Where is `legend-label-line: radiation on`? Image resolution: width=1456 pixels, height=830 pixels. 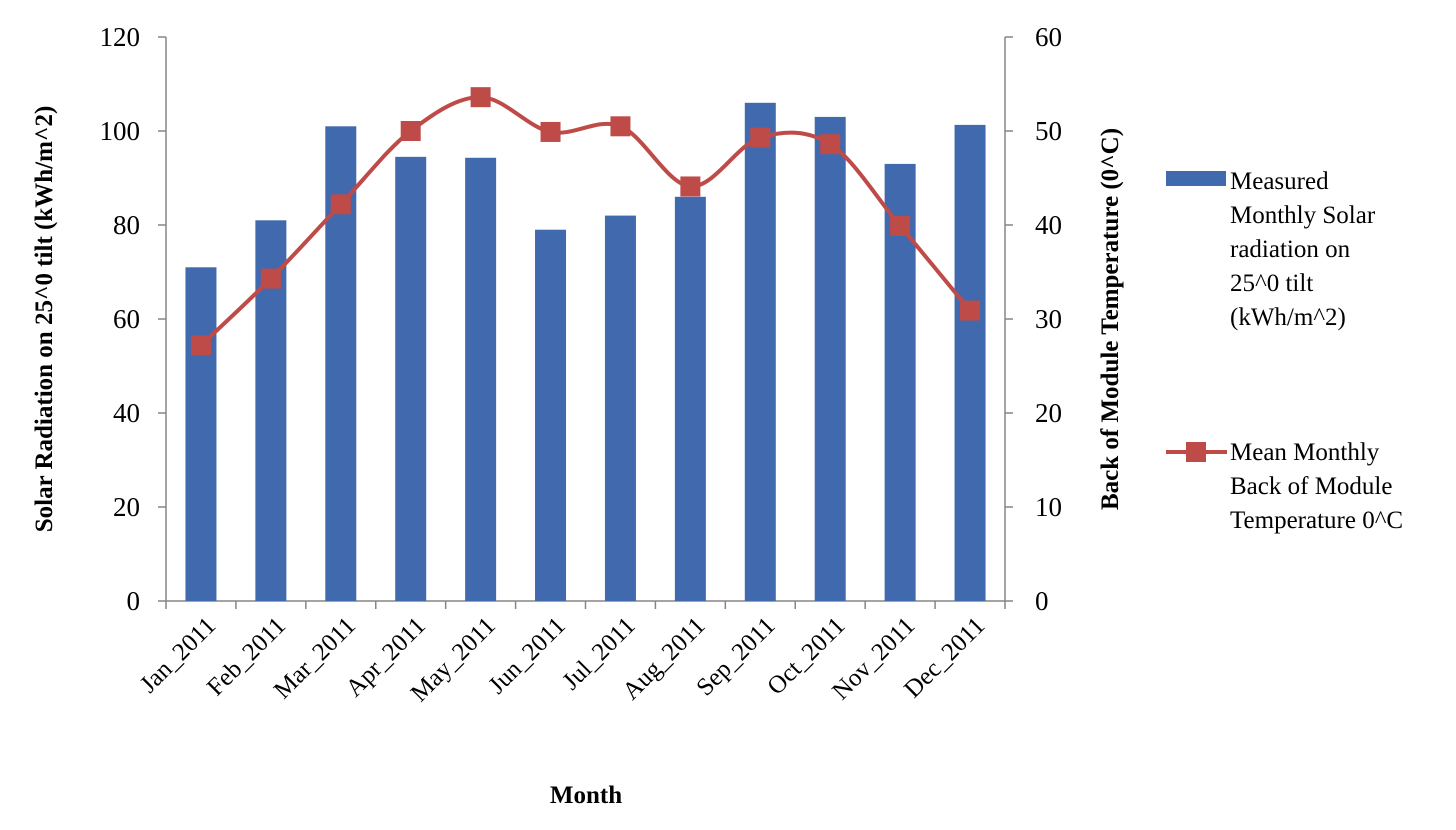
legend-label-line: radiation on is located at coordinates (1290, 249).